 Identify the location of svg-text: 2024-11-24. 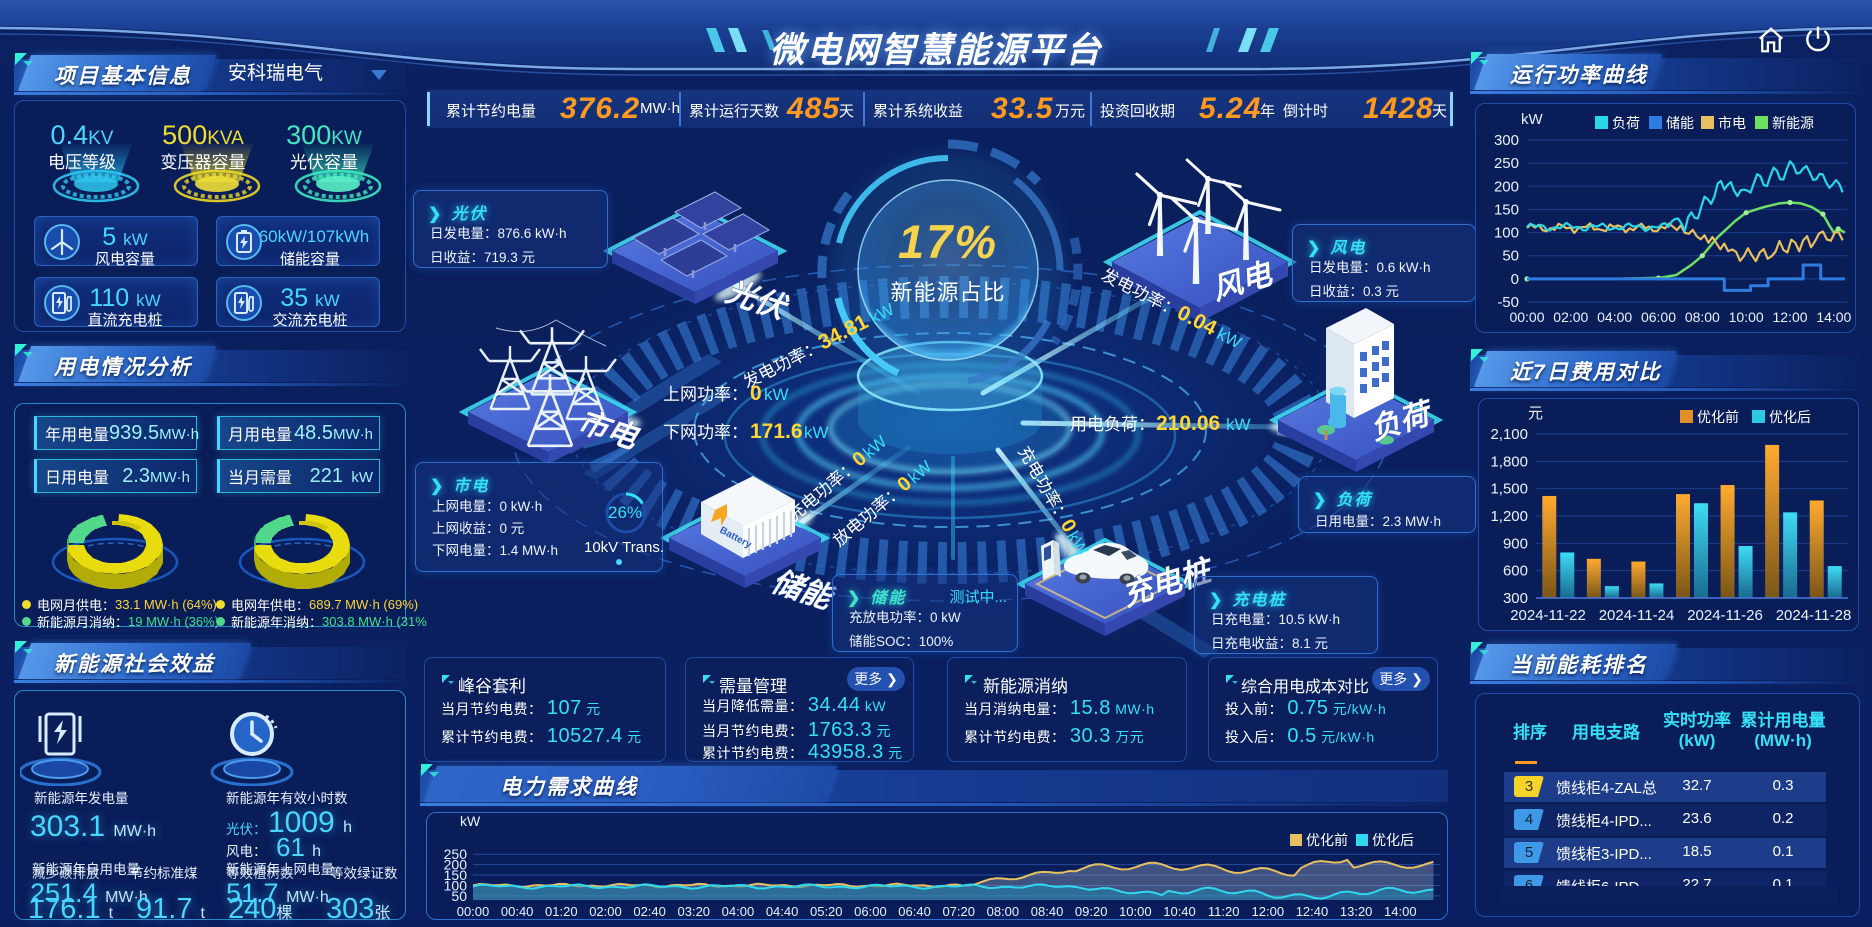
(1637, 615).